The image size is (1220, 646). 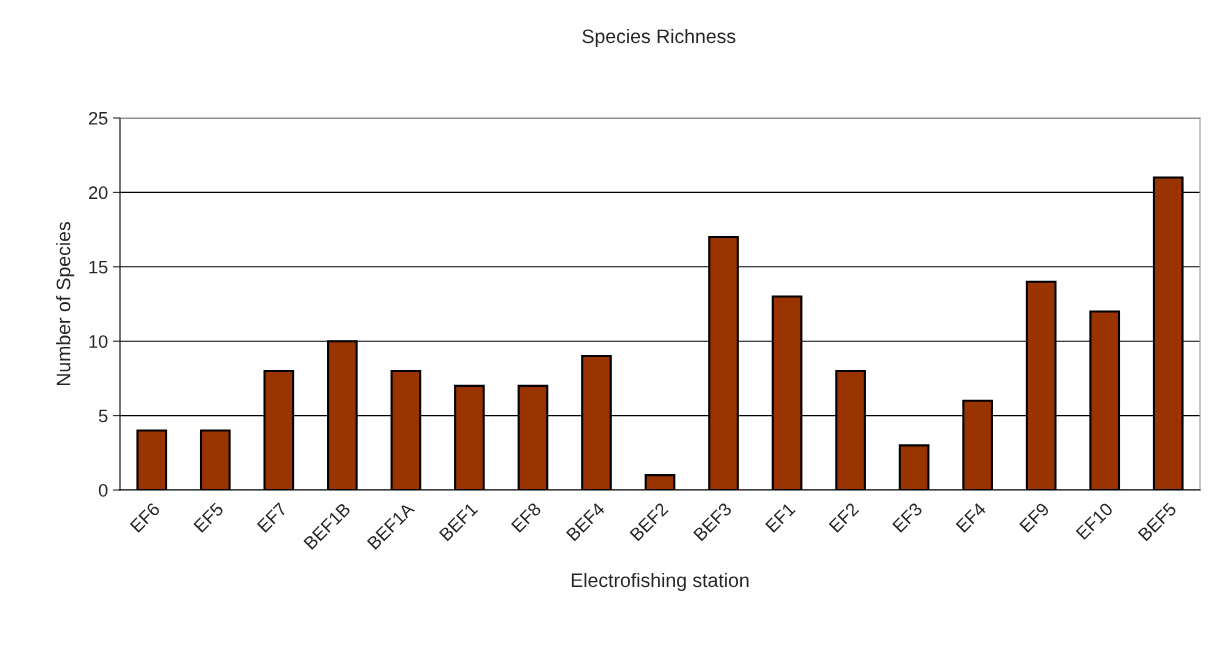 What do you see at coordinates (907, 517) in the screenshot?
I see `x-tick-label: EF3` at bounding box center [907, 517].